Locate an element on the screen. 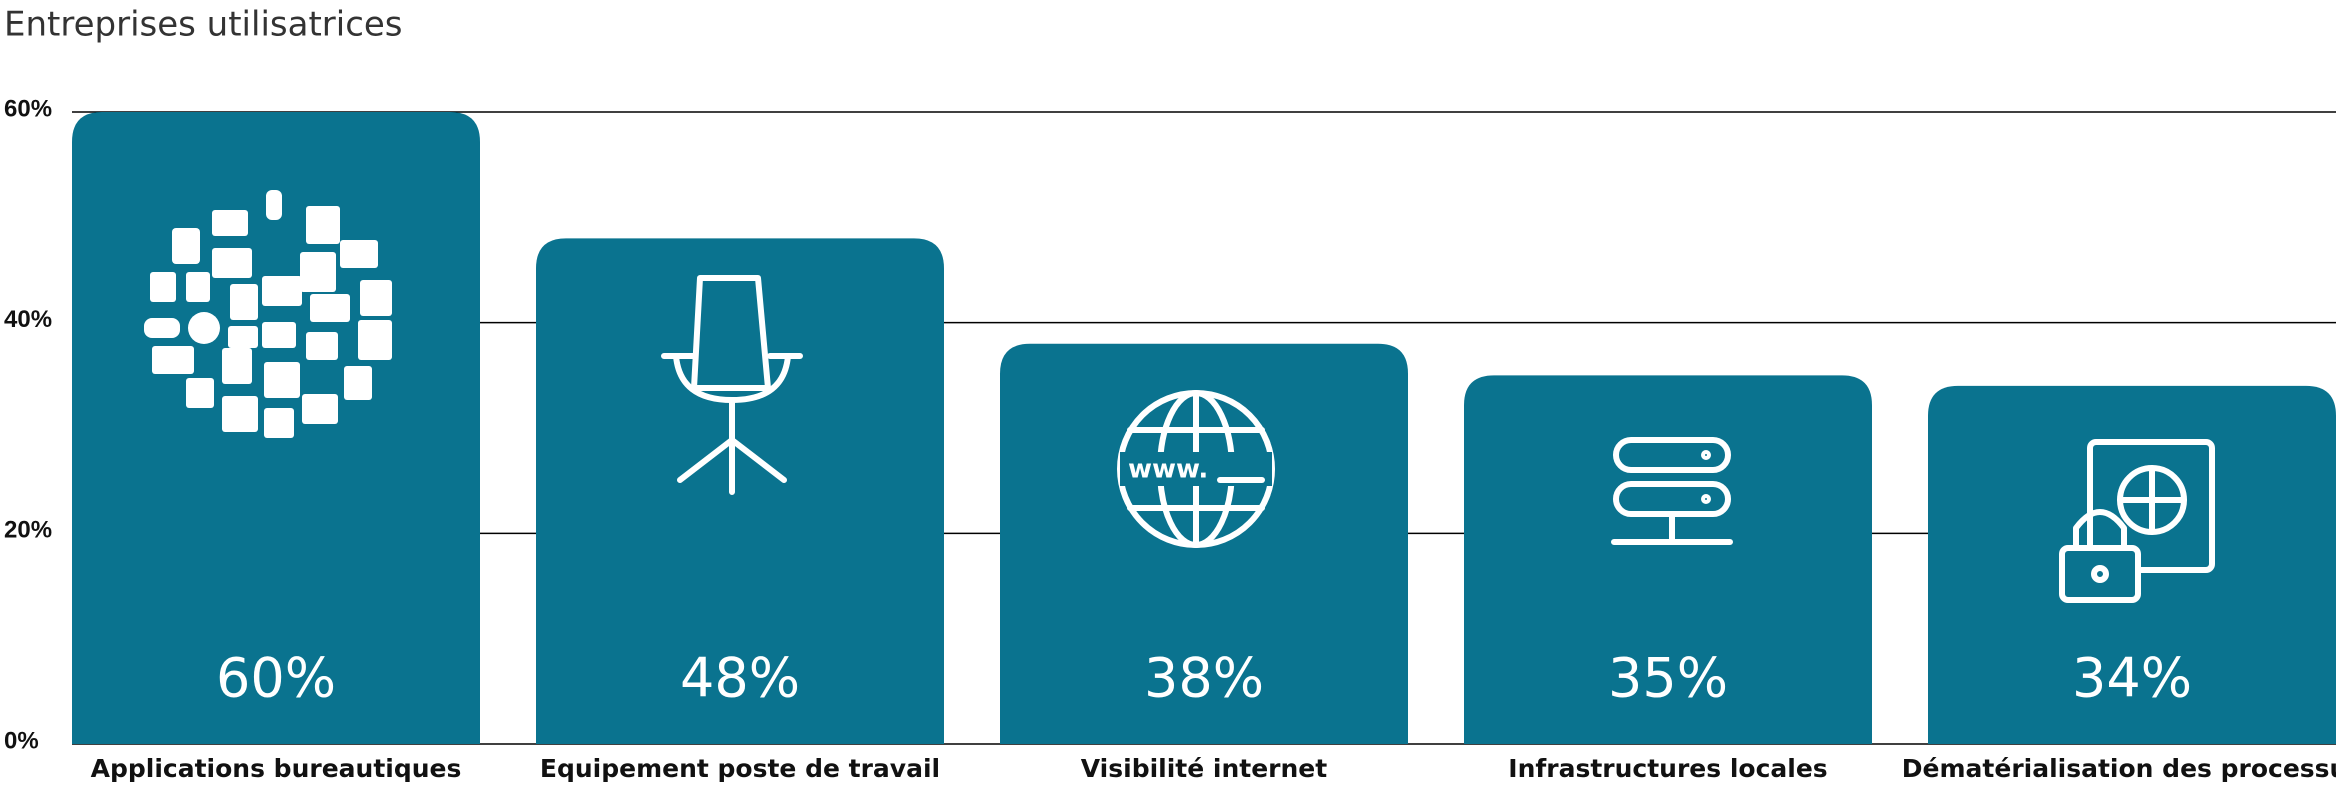  y-tick-label: 0% is located at coordinates (21, 740).